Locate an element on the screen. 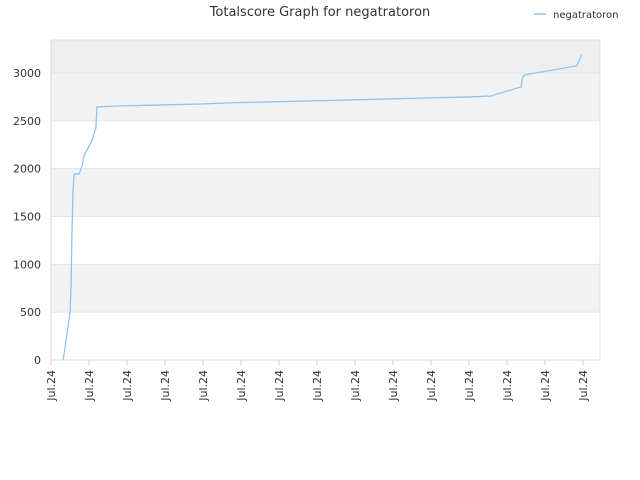 This screenshot has width=640, height=480. y-tick-label: 0 is located at coordinates (37, 360).